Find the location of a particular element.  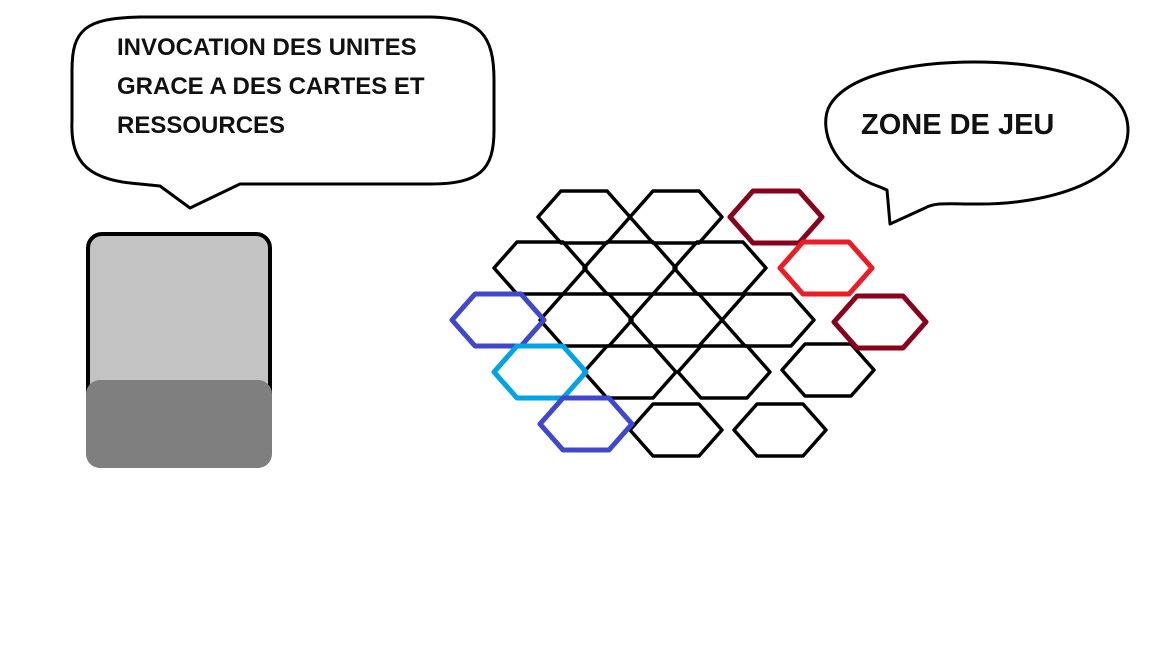

hex-cell-r1c1 is located at coordinates (630, 268).